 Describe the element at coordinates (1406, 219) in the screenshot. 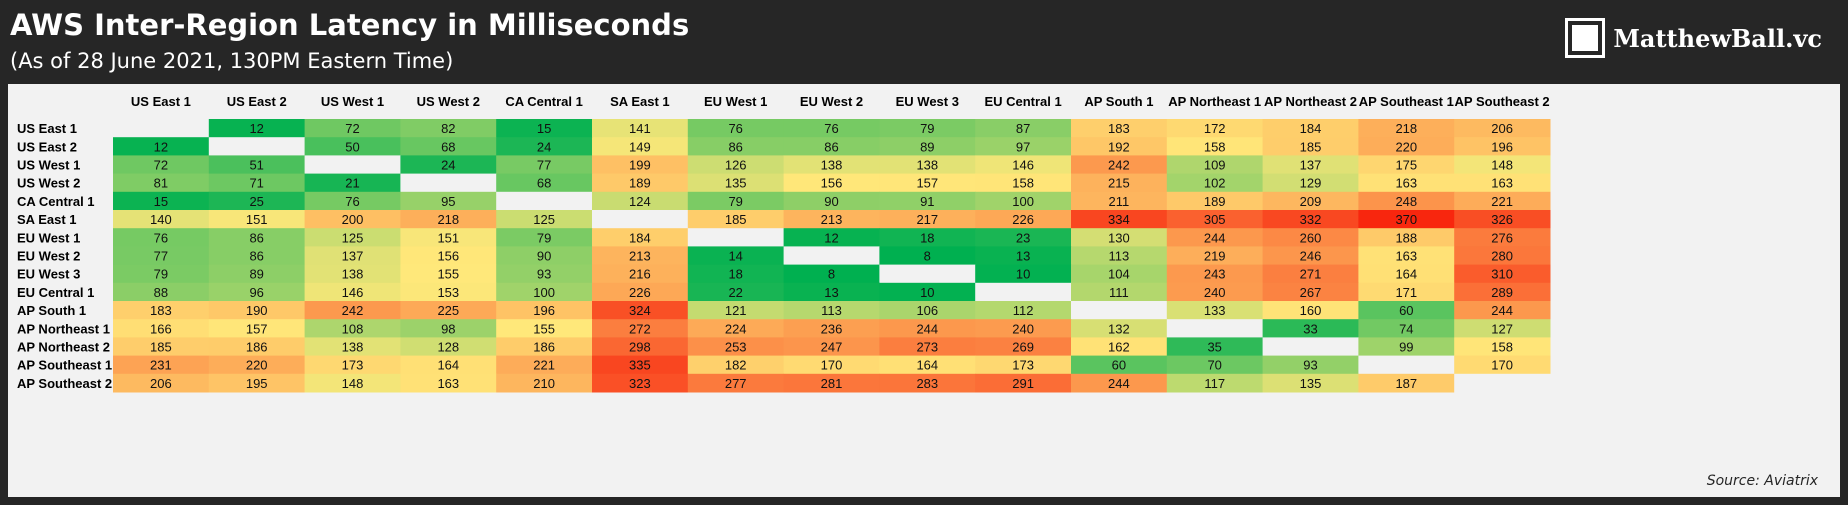

I see `cell-value: 370` at that location.